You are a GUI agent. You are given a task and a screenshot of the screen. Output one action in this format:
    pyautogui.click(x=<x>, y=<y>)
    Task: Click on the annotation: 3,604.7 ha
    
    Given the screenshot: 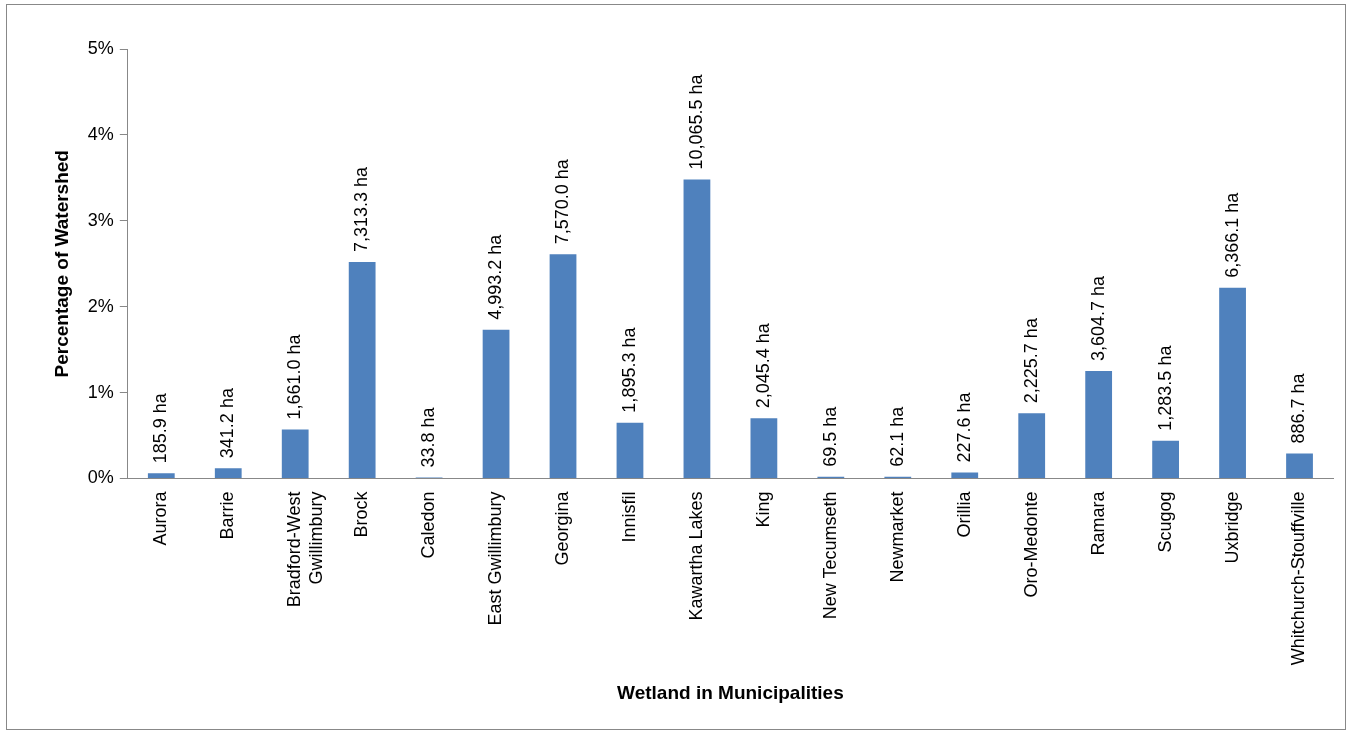 What is the action you would take?
    pyautogui.click(x=1097, y=318)
    